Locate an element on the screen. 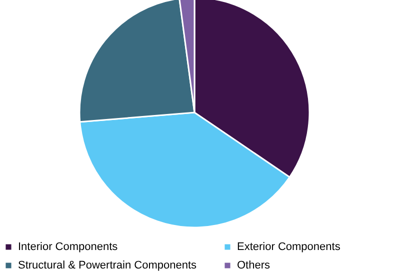 The width and height of the screenshot is (395, 279). legend-label: Interior Components is located at coordinates (68, 246).